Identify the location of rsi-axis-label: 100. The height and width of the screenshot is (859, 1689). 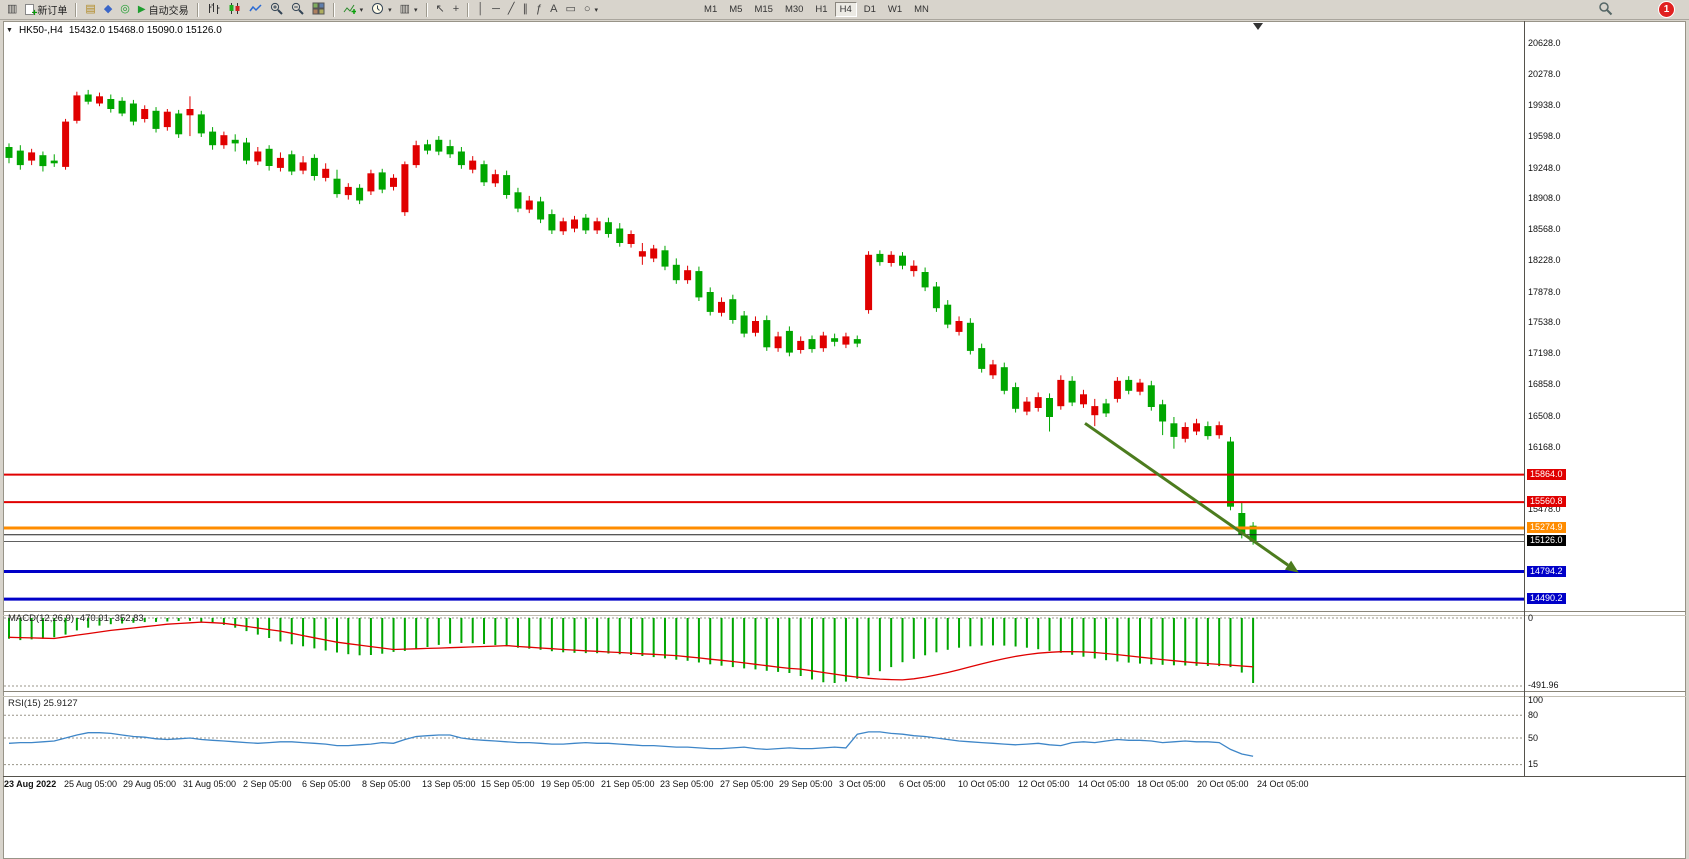
(1536, 700).